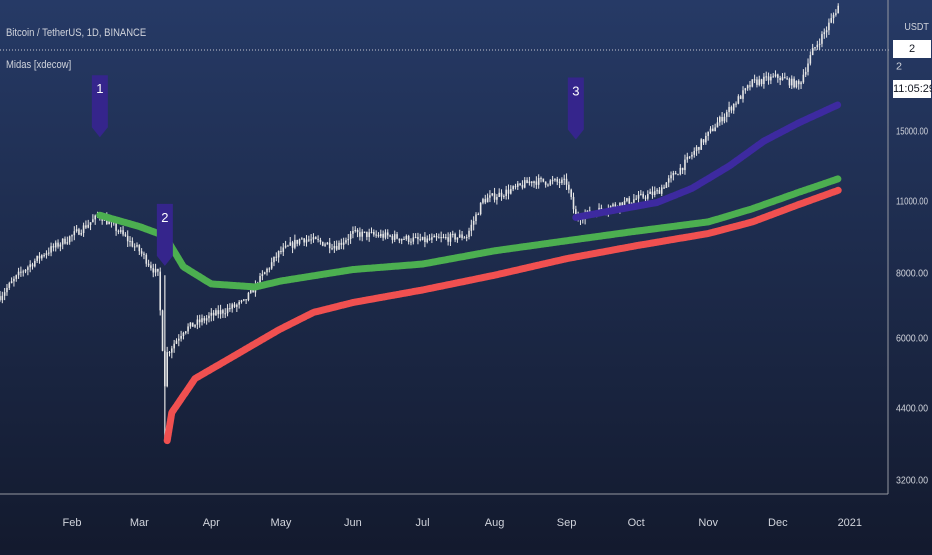 The width and height of the screenshot is (932, 555). I want to click on marker-label: 1, so click(99, 88).